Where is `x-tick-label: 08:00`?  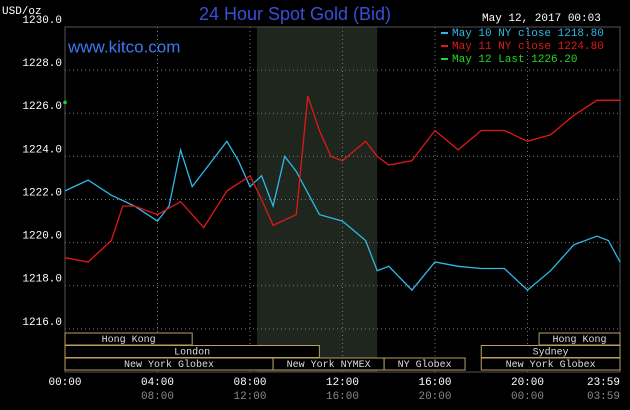
x-tick-label: 08:00 is located at coordinates (249, 383).